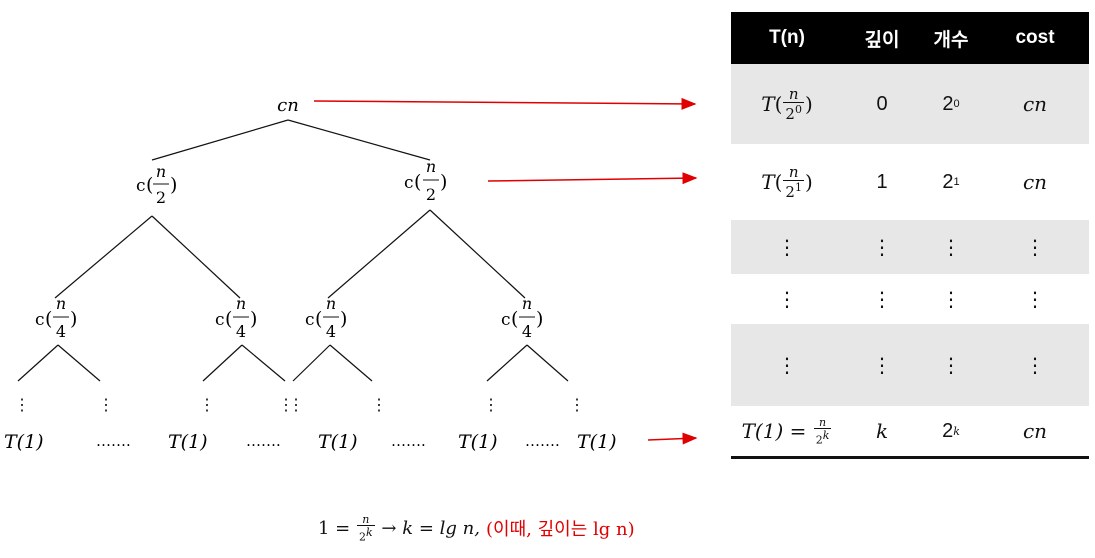  What do you see at coordinates (222, 363) in the screenshot?
I see `edge-l2b-left` at bounding box center [222, 363].